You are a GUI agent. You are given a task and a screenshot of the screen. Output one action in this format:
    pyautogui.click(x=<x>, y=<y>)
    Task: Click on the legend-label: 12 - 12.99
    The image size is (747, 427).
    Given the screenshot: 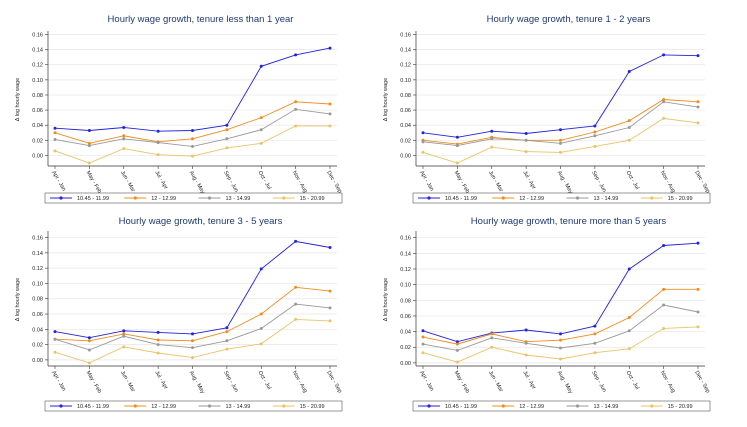 What is the action you would take?
    pyautogui.click(x=163, y=199)
    